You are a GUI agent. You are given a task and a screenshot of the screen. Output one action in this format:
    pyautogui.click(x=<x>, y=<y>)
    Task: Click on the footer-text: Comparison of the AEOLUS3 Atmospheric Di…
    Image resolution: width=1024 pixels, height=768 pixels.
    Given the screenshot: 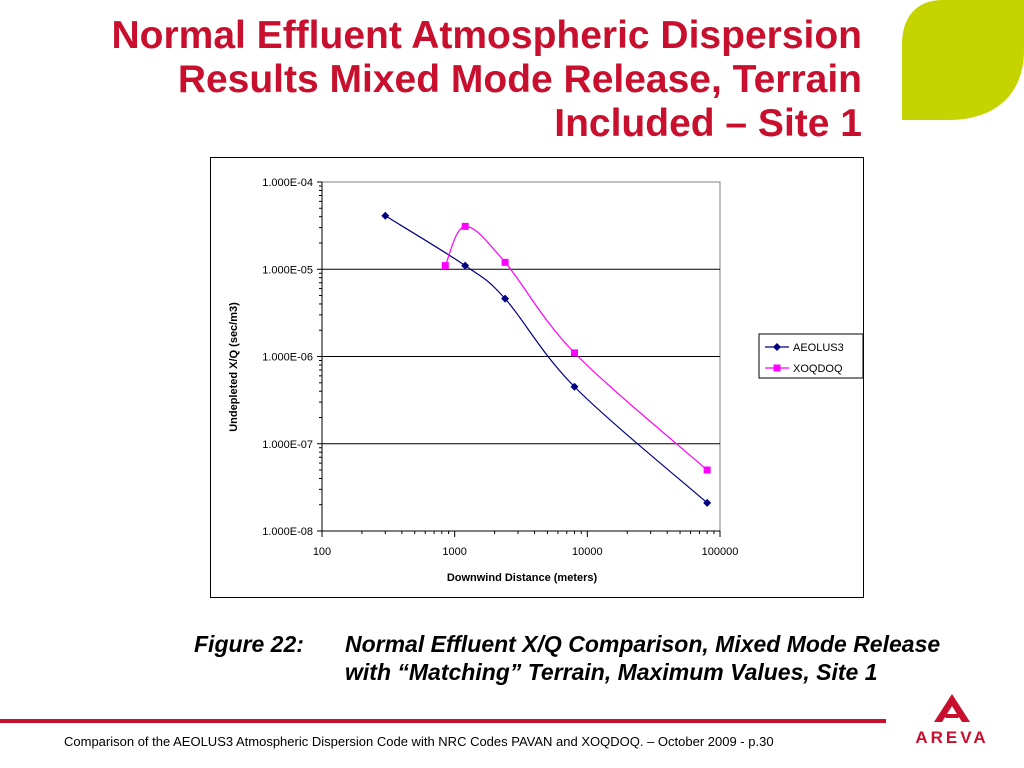 What is the action you would take?
    pyautogui.click(x=419, y=741)
    